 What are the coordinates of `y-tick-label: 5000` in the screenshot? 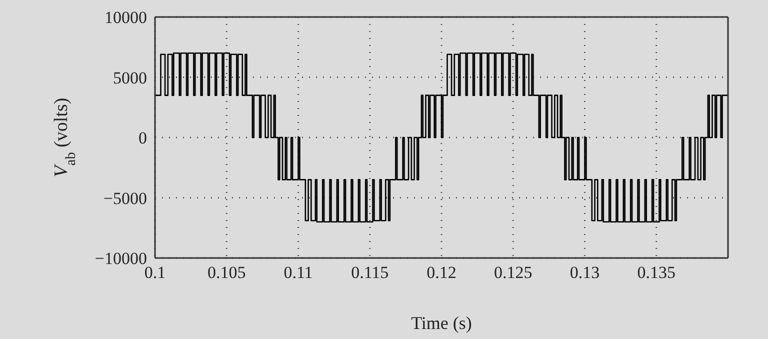 It's located at (130, 78).